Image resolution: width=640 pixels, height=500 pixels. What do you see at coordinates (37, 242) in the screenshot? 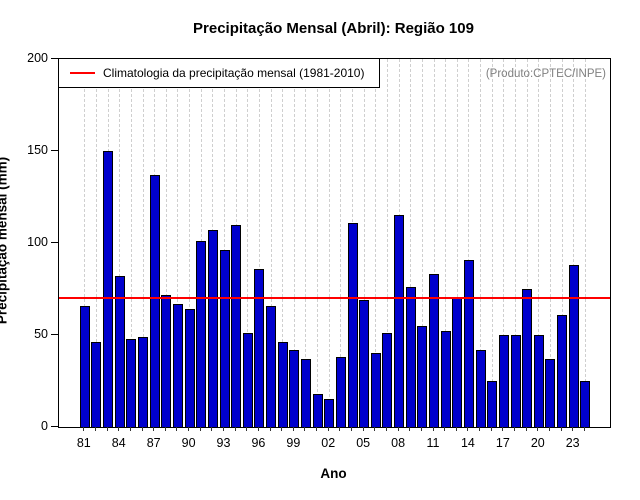
I see `y-tick-label-100: 100` at bounding box center [37, 242].